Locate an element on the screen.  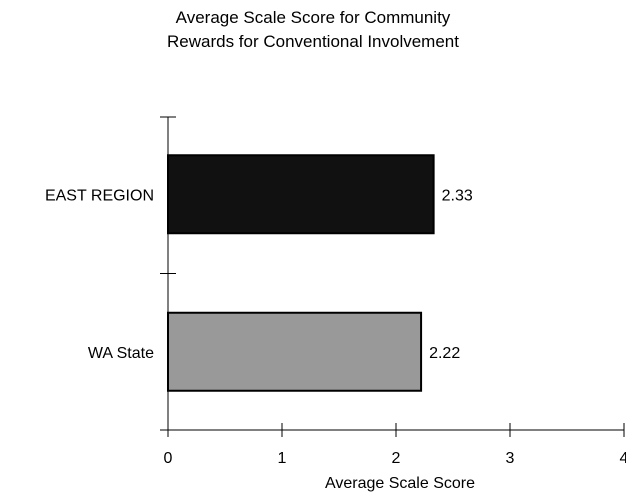
category-label: WA State is located at coordinates (121, 353).